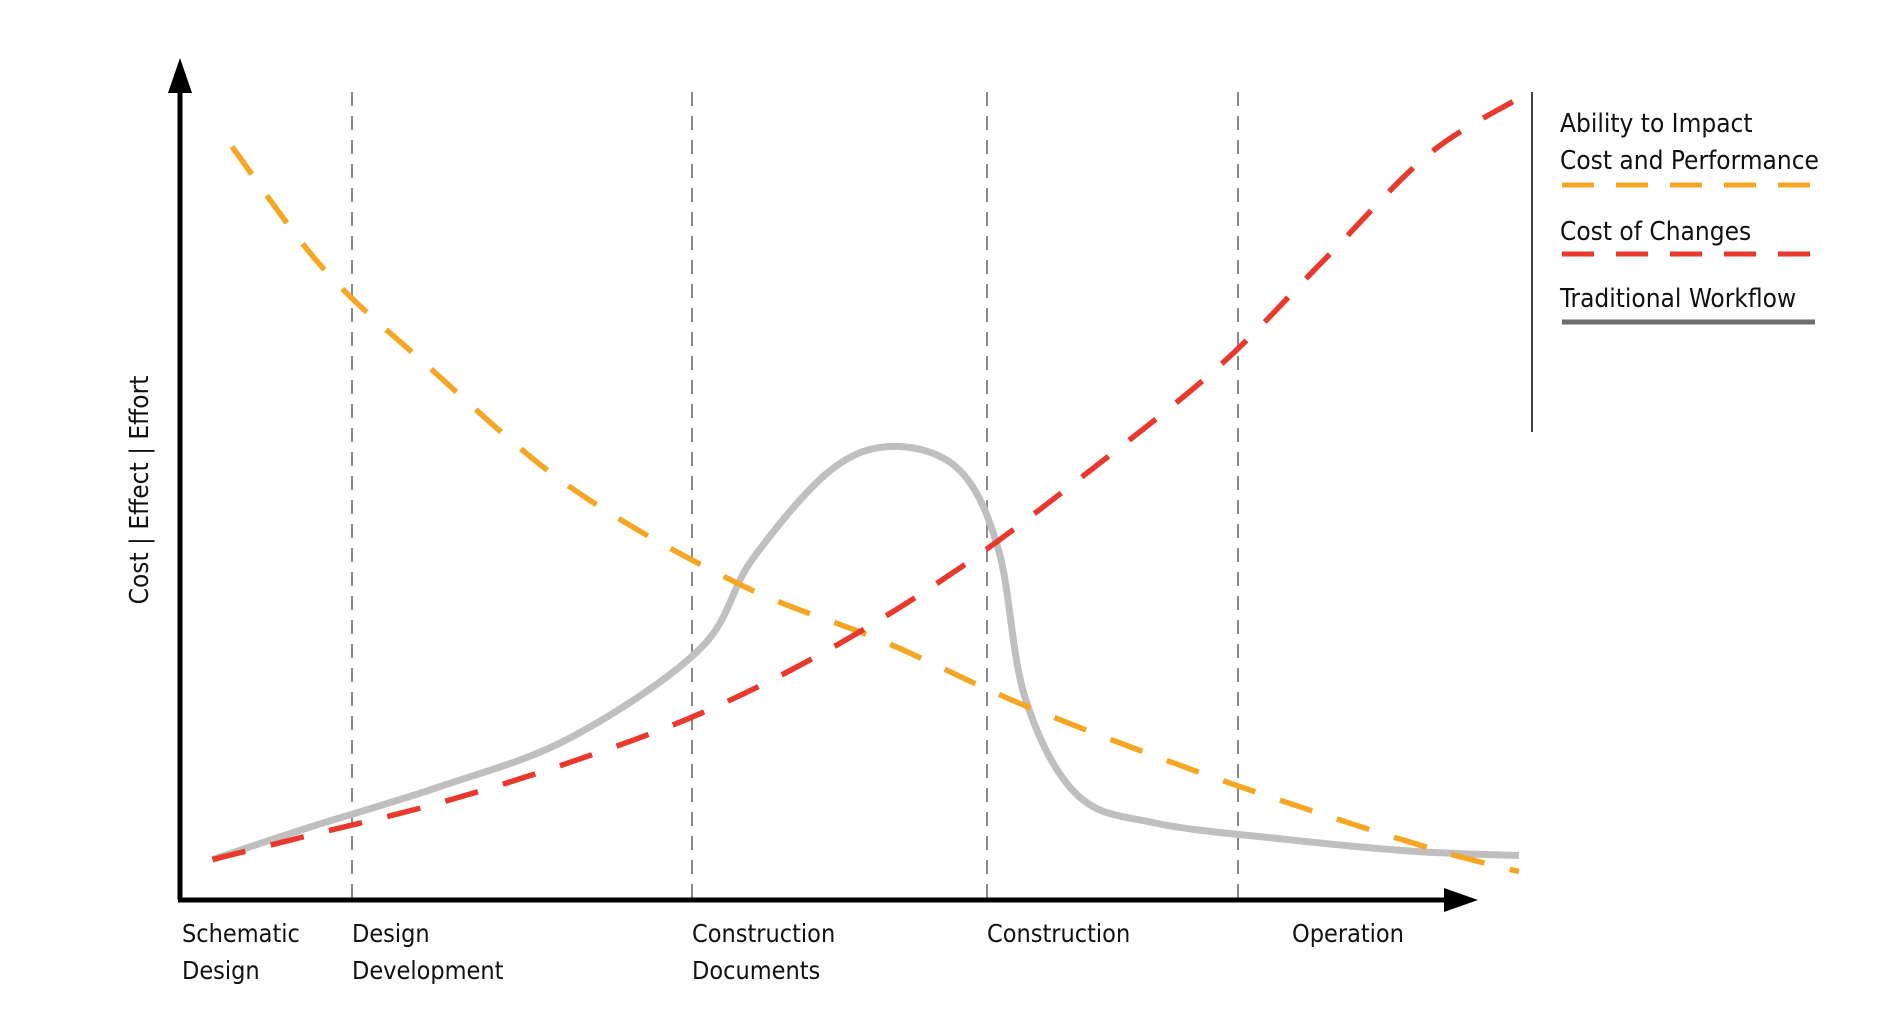  Describe the element at coordinates (763, 933) in the screenshot. I see `phase-label-3-line1: Construction` at that location.